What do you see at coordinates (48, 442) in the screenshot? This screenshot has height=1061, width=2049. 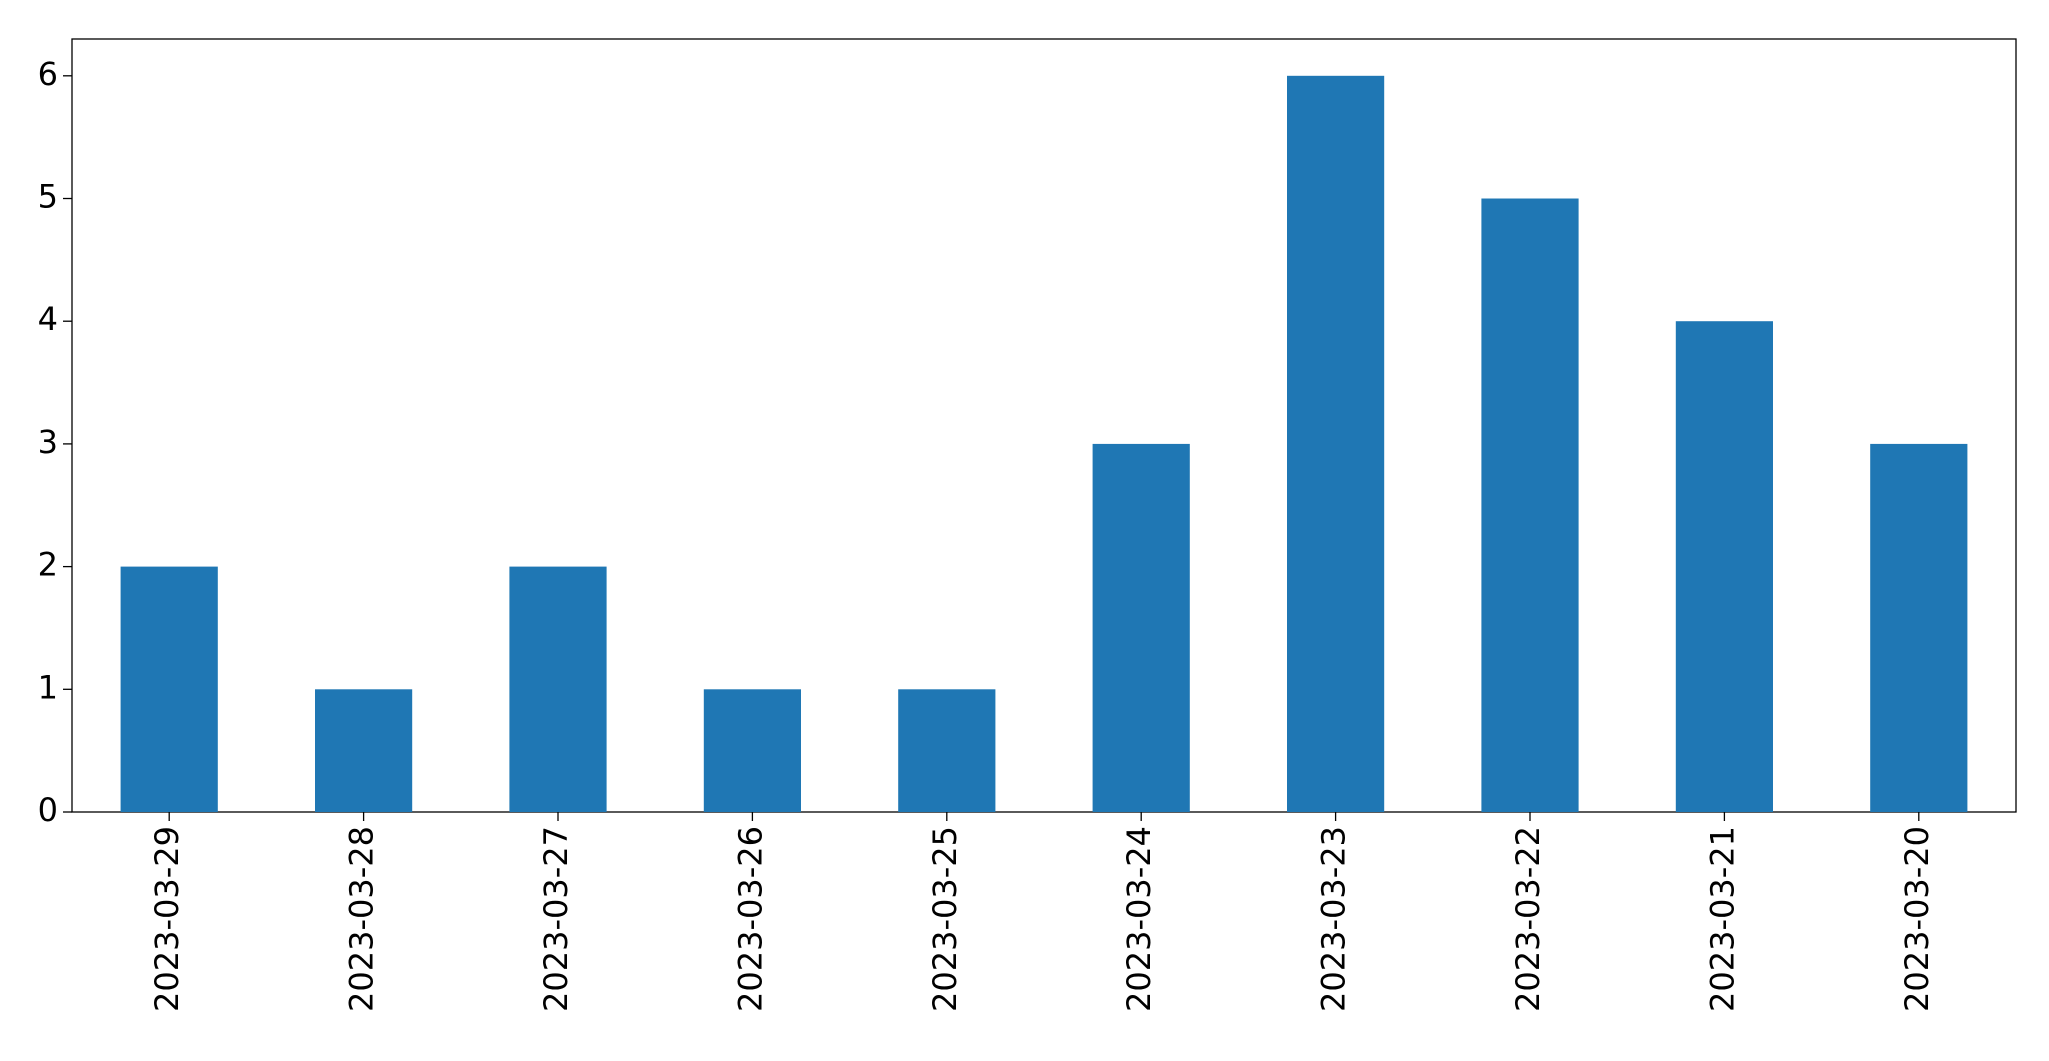 I see `y-tick-label: 3` at bounding box center [48, 442].